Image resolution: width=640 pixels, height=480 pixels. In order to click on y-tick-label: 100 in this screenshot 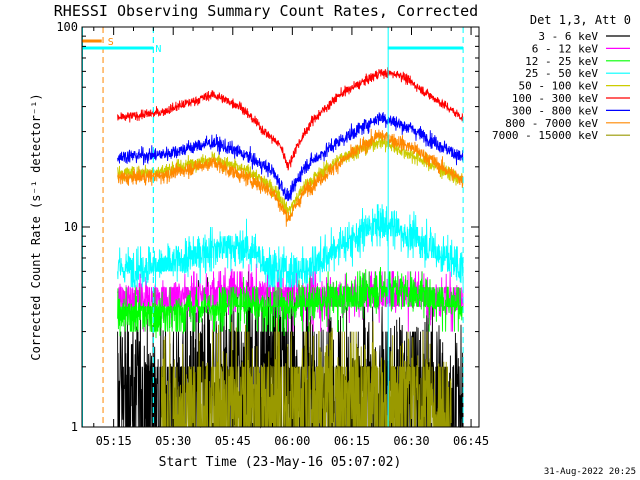, I will do `click(67, 27)`.